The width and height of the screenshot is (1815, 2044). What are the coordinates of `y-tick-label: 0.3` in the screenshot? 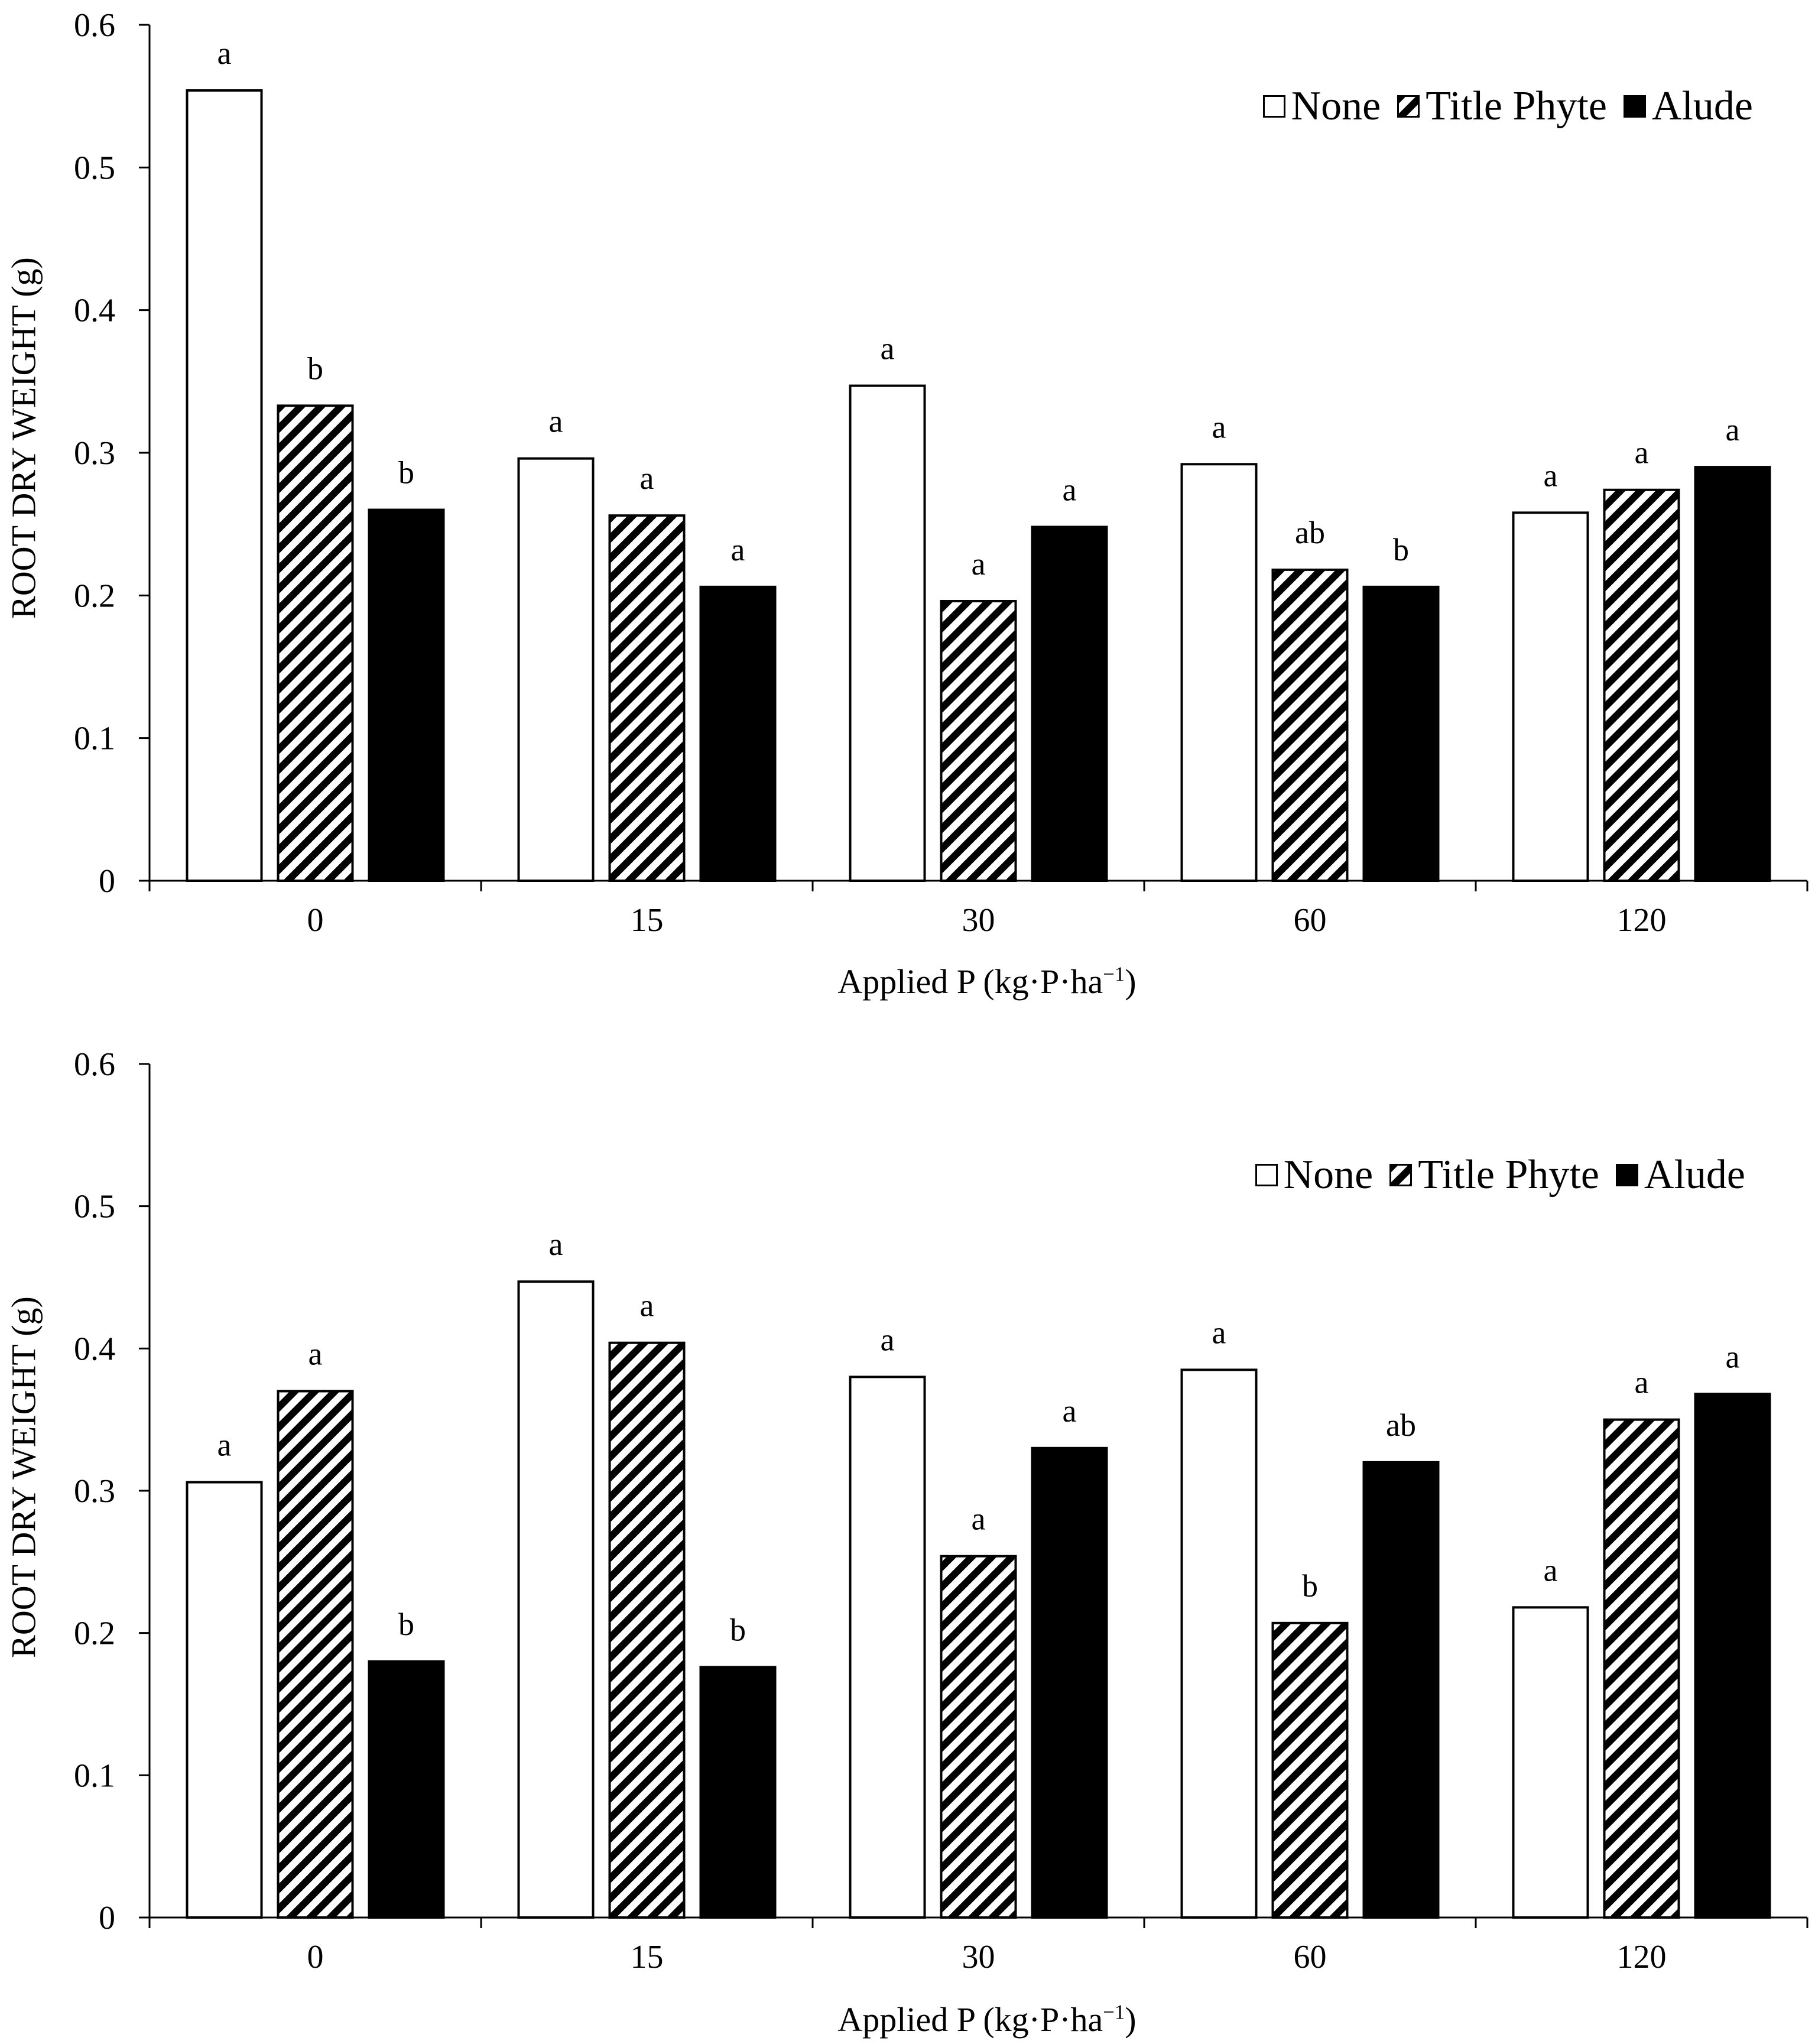 It's located at (95, 1492).